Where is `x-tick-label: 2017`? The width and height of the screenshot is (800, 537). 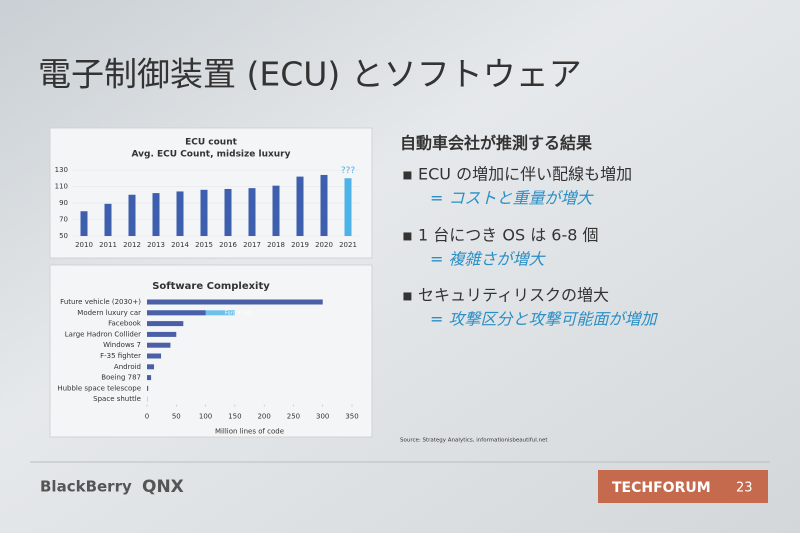 x-tick-label: 2017 is located at coordinates (252, 245).